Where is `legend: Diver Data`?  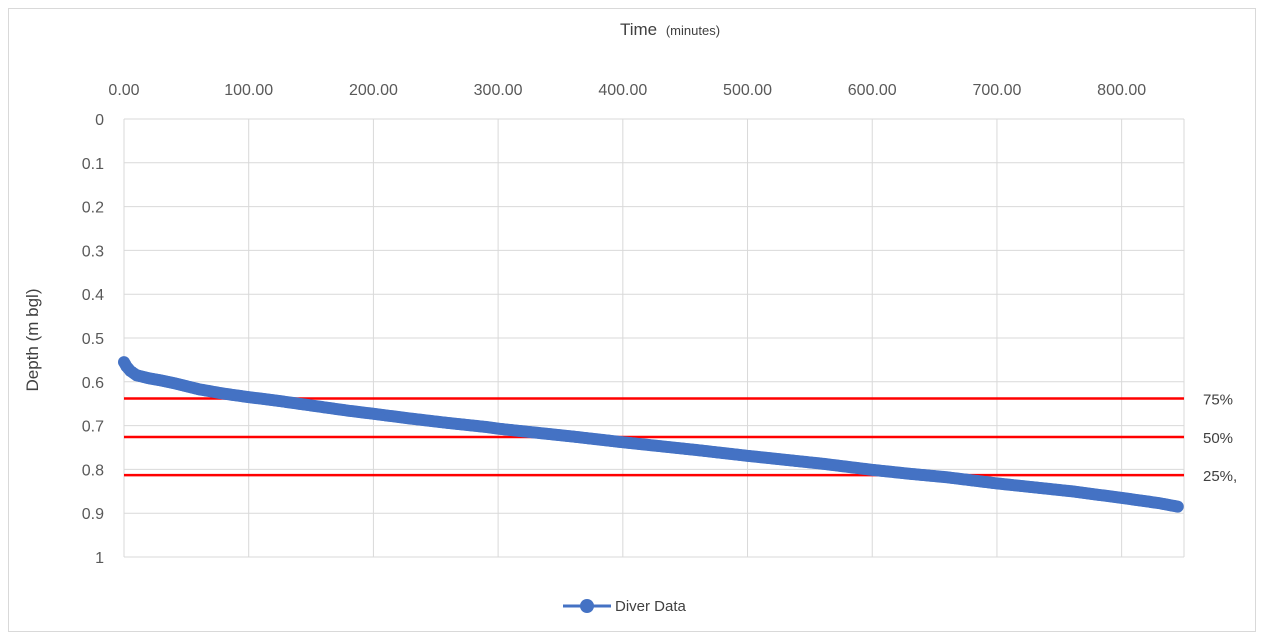
legend: Diver Data is located at coordinates (625, 606).